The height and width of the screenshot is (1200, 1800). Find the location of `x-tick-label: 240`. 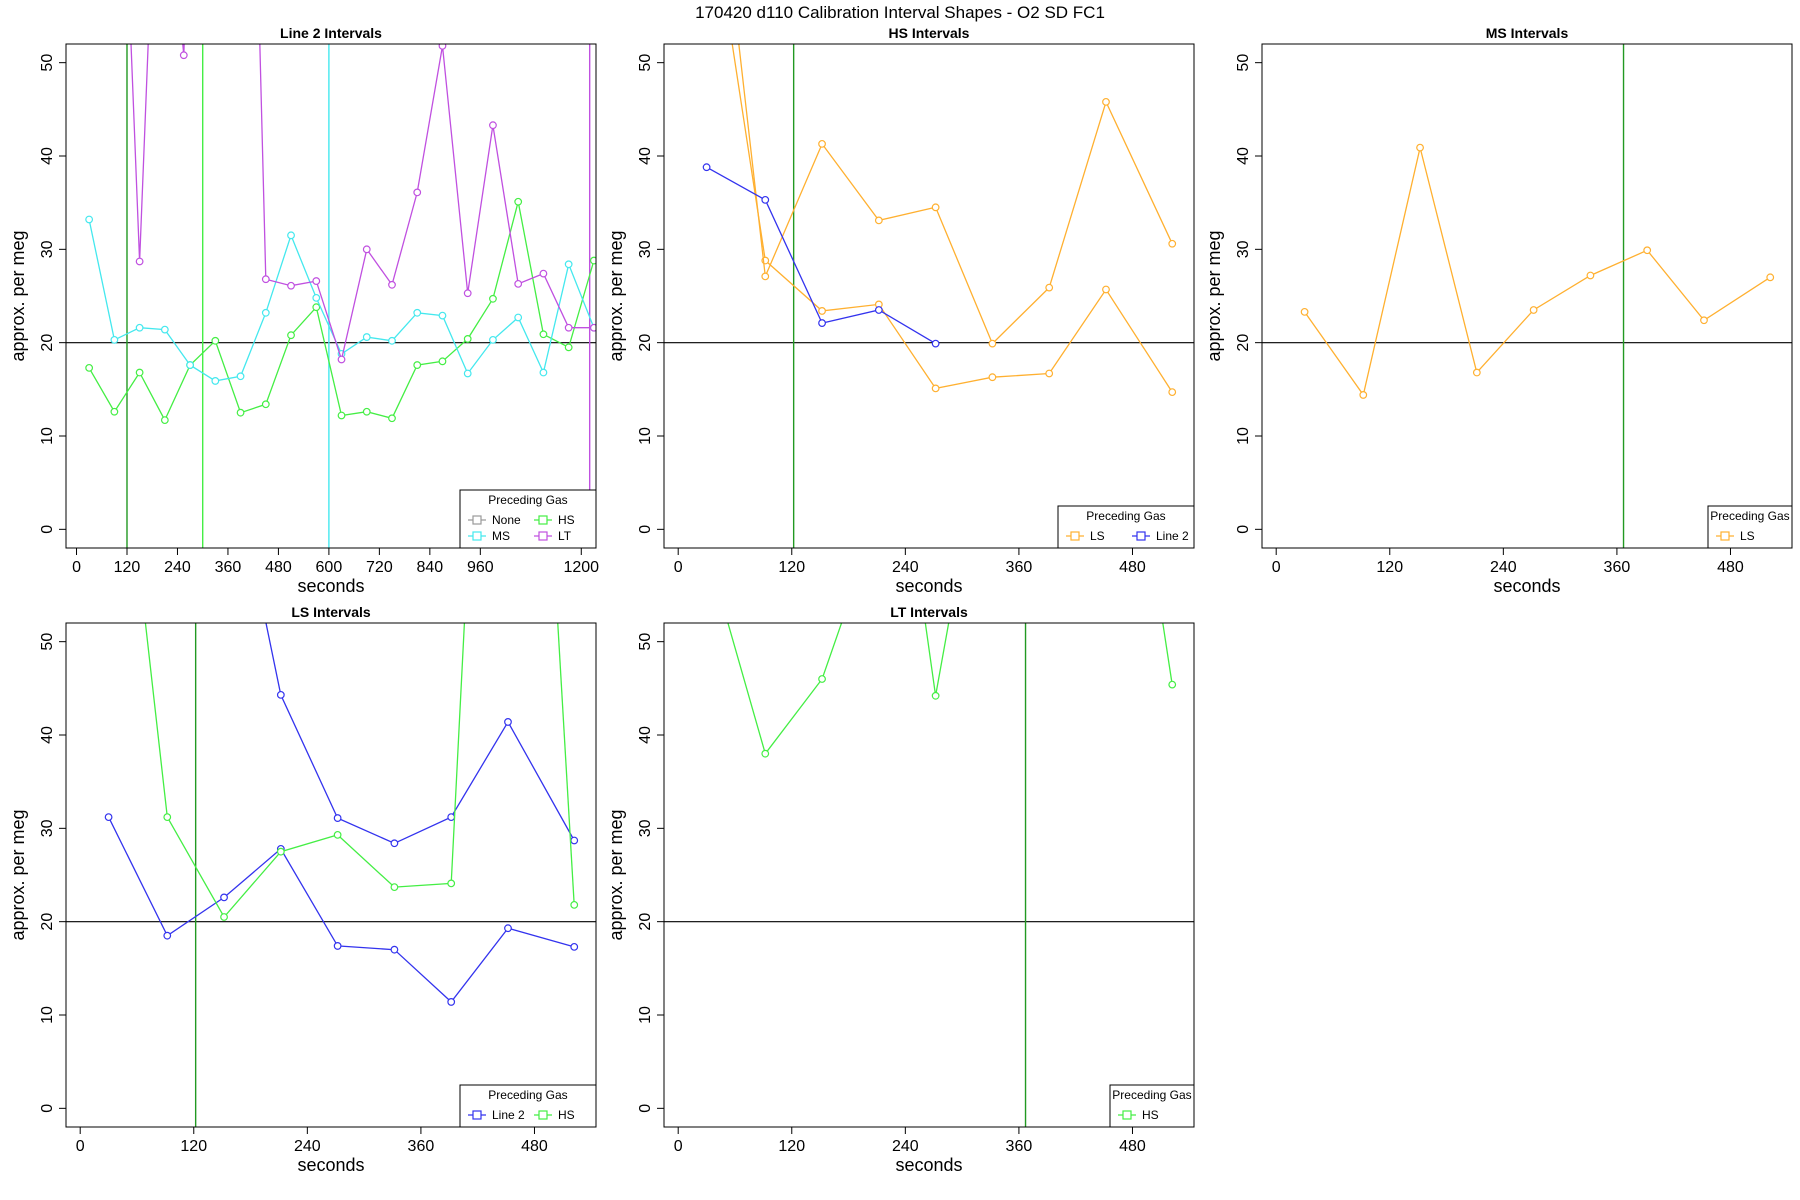

x-tick-label: 240 is located at coordinates (177, 567).